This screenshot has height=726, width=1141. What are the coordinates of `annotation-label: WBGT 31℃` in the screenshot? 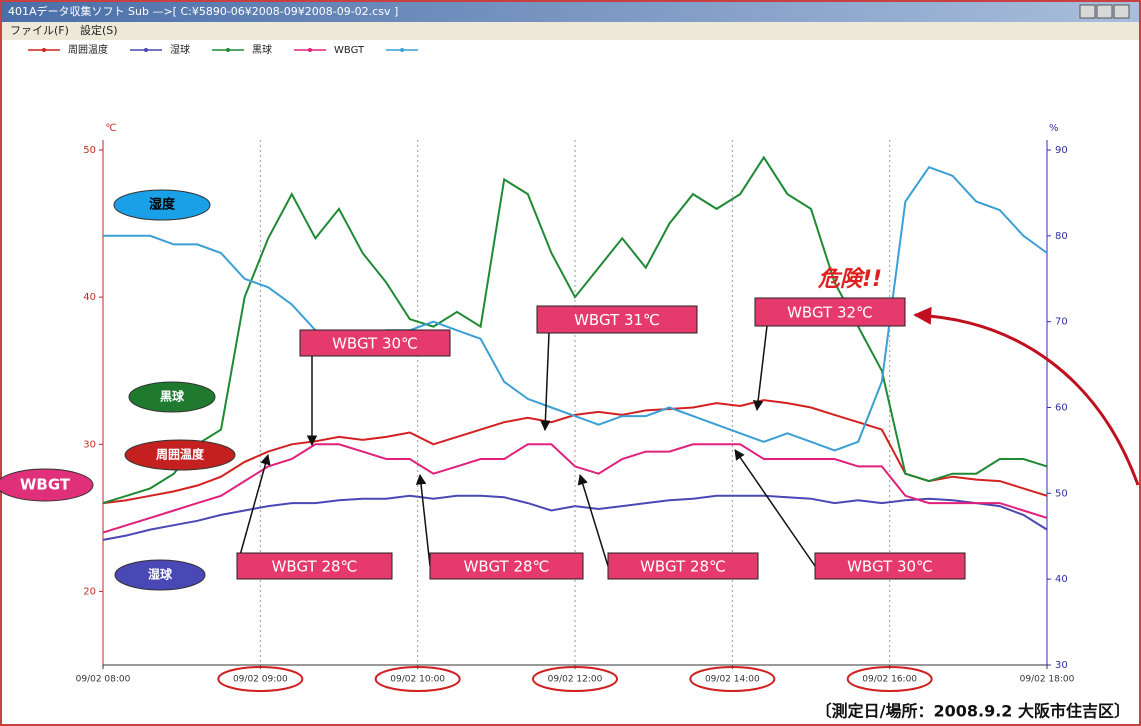 It's located at (617, 320).